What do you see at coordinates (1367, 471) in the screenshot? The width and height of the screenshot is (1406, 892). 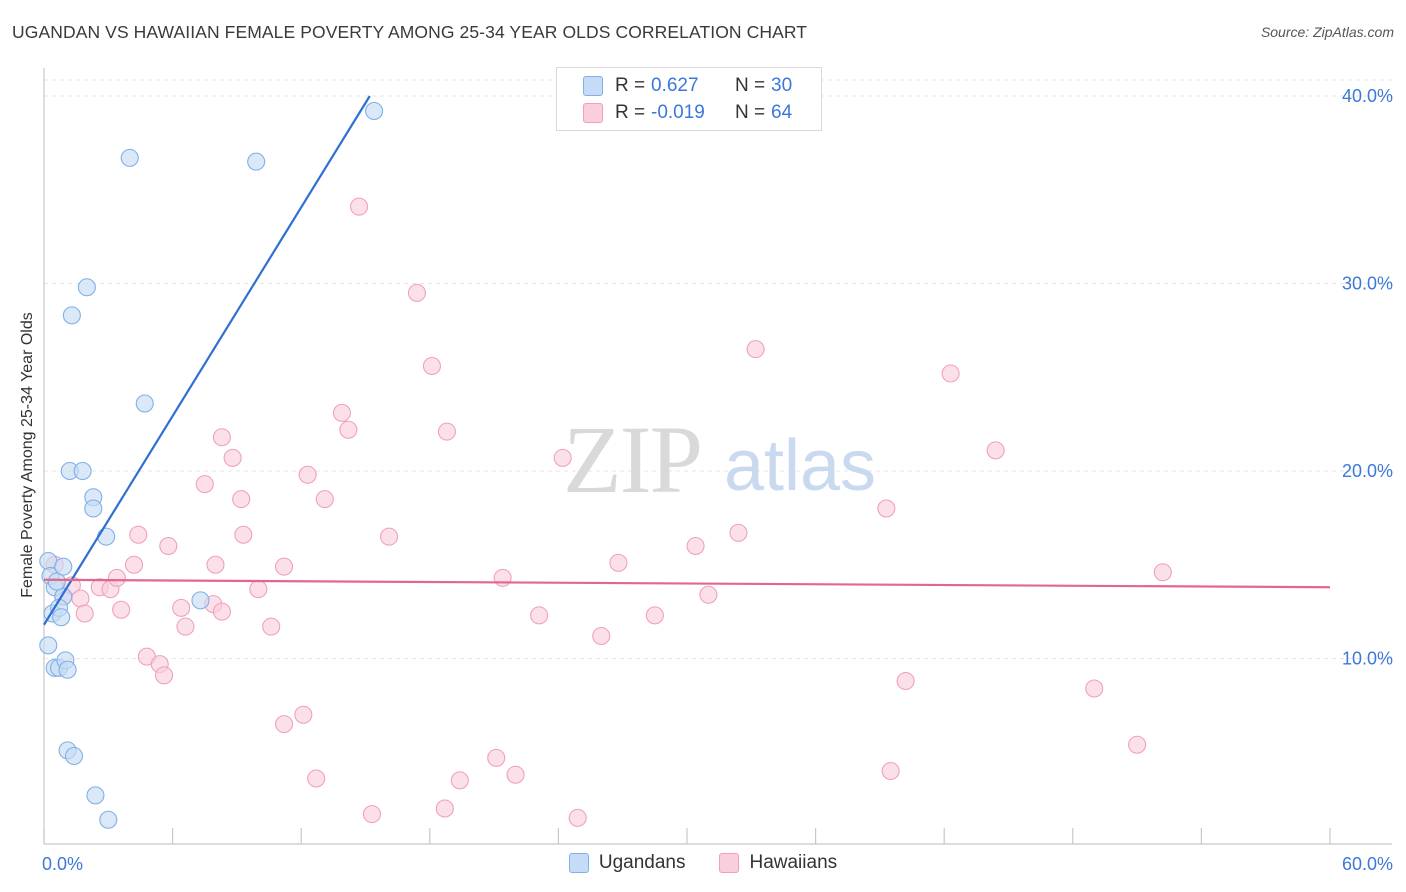 I see `y-tick-label: 20.0%` at bounding box center [1367, 471].